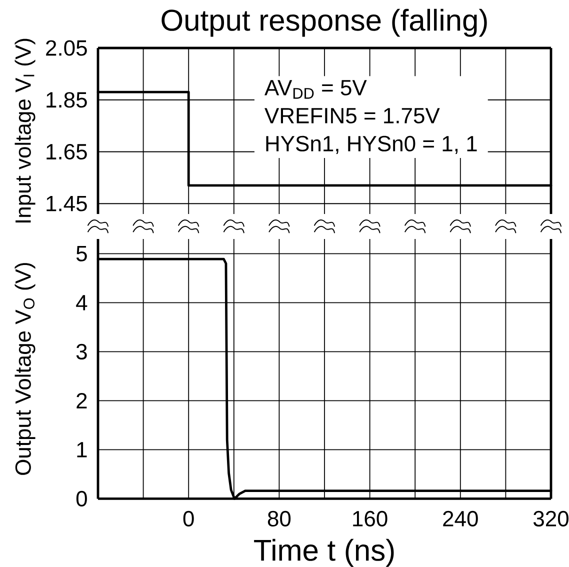 The image size is (569, 567). What do you see at coordinates (371, 145) in the screenshot?
I see `annotation: HYSn1, HYSn0 = 1, 1` at bounding box center [371, 145].